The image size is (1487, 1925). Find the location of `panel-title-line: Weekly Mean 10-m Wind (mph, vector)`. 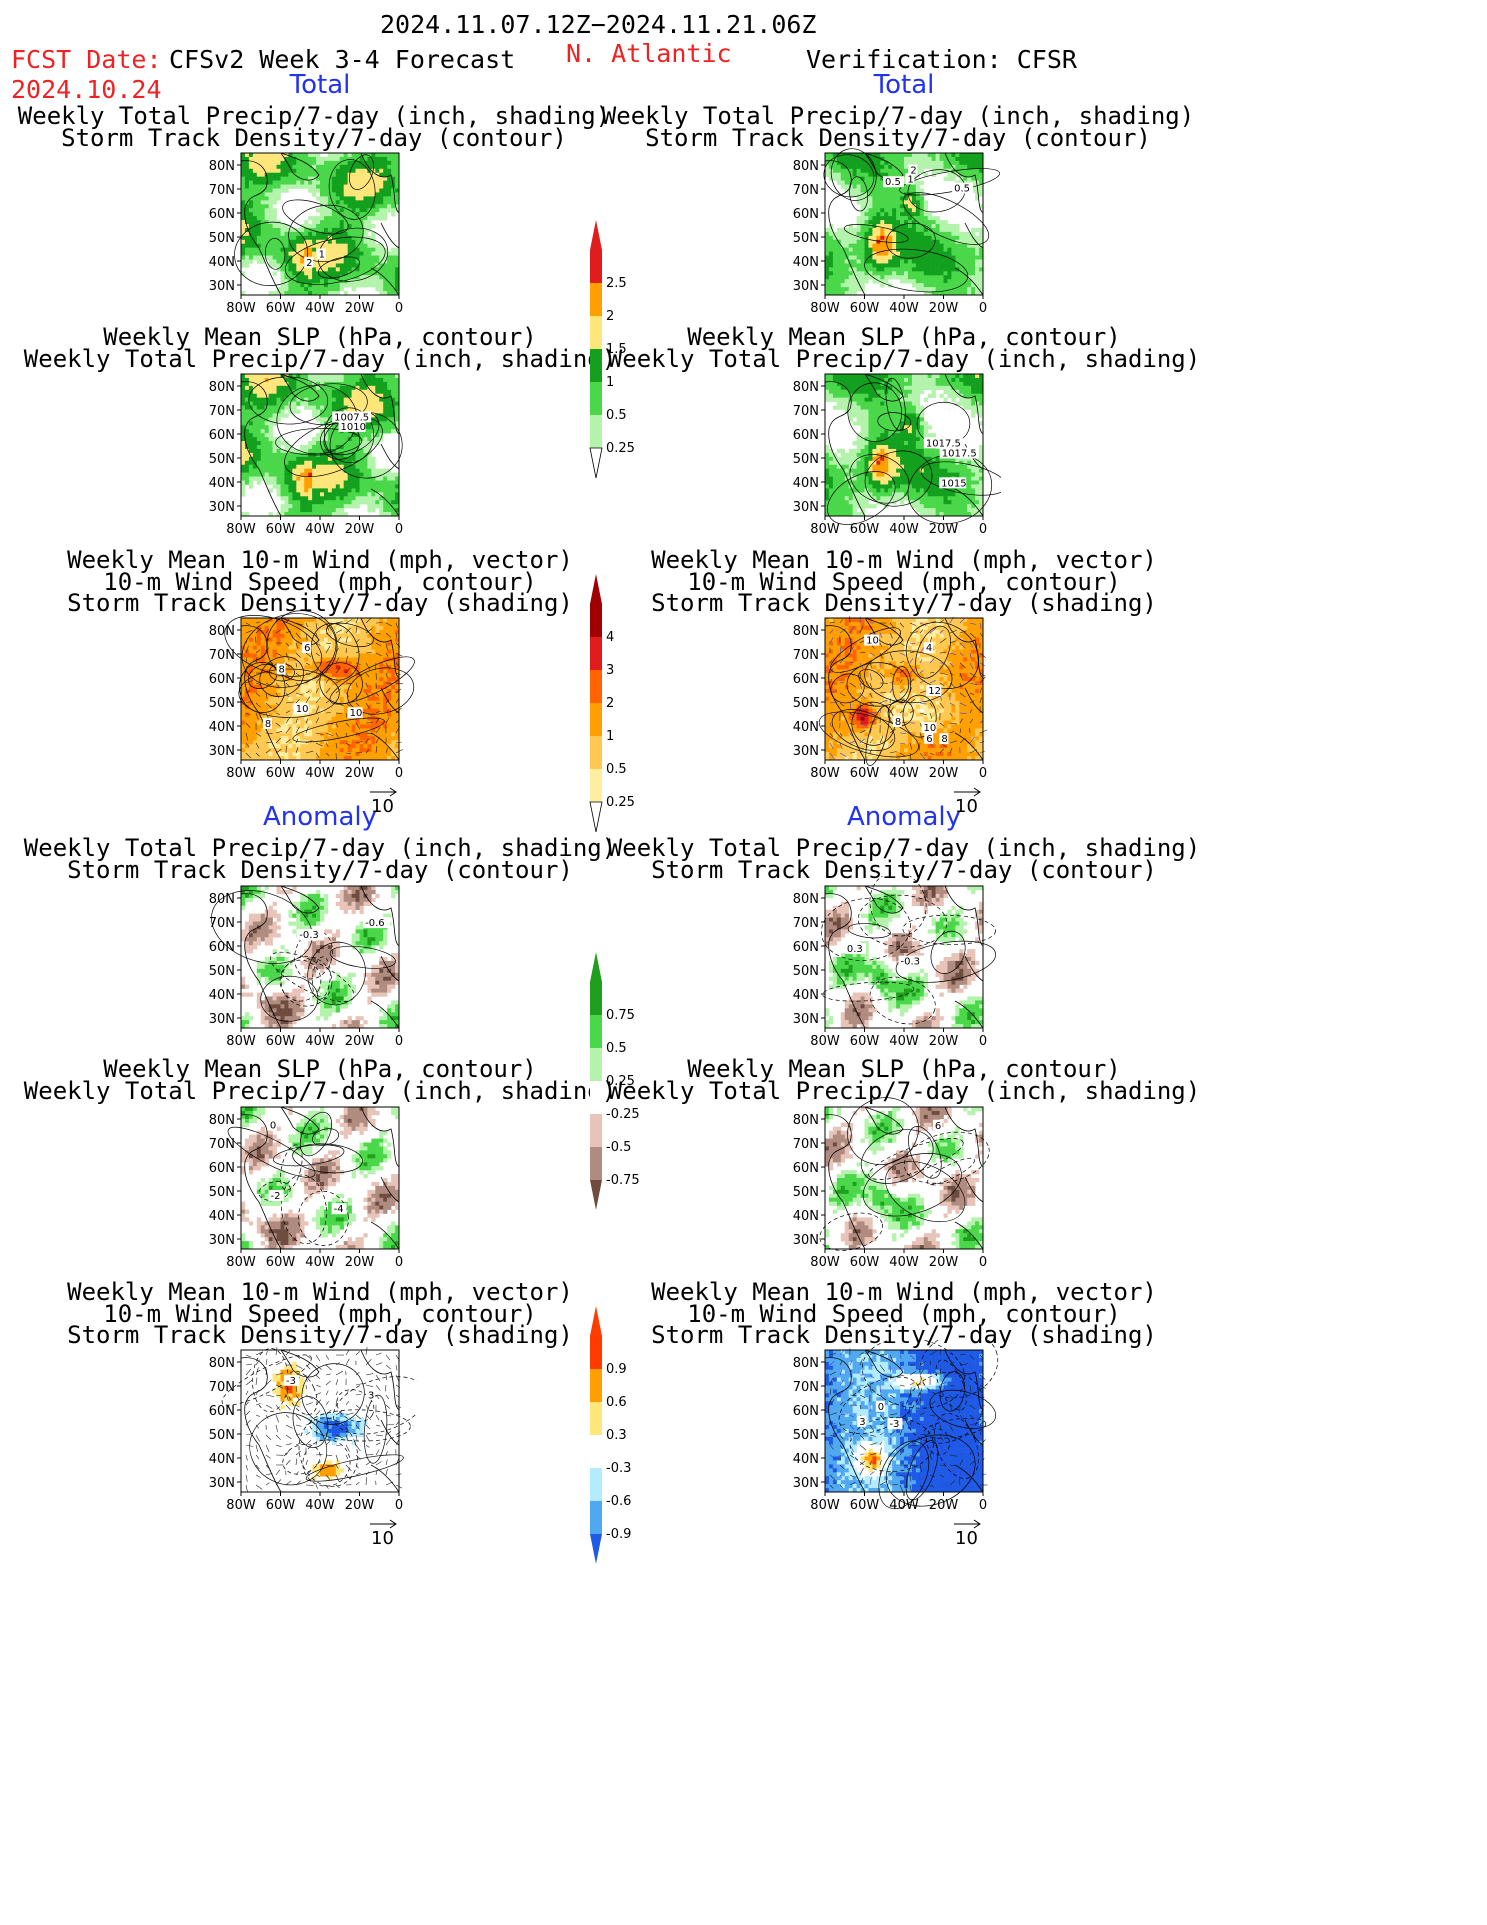

panel-title-line: Weekly Mean 10-m Wind (mph, vector) is located at coordinates (320, 560).